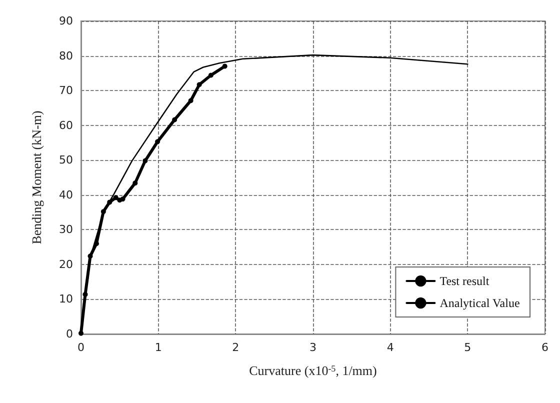 The image size is (560, 403). What do you see at coordinates (236, 347) in the screenshot?
I see `x-tick-label: 2` at bounding box center [236, 347].